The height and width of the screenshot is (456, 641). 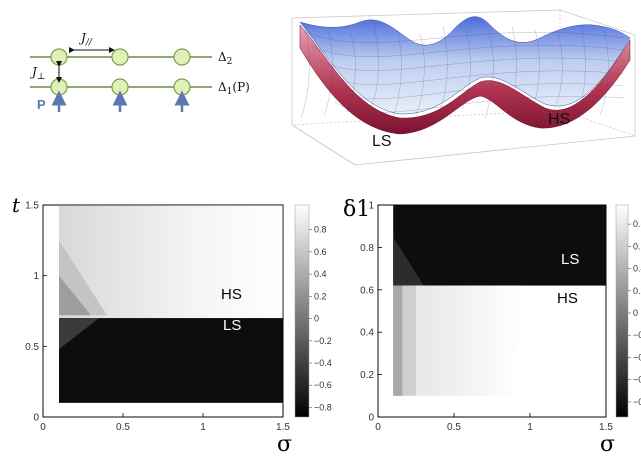 I want to click on hm2-xtick-label: 0, so click(x=378, y=427).